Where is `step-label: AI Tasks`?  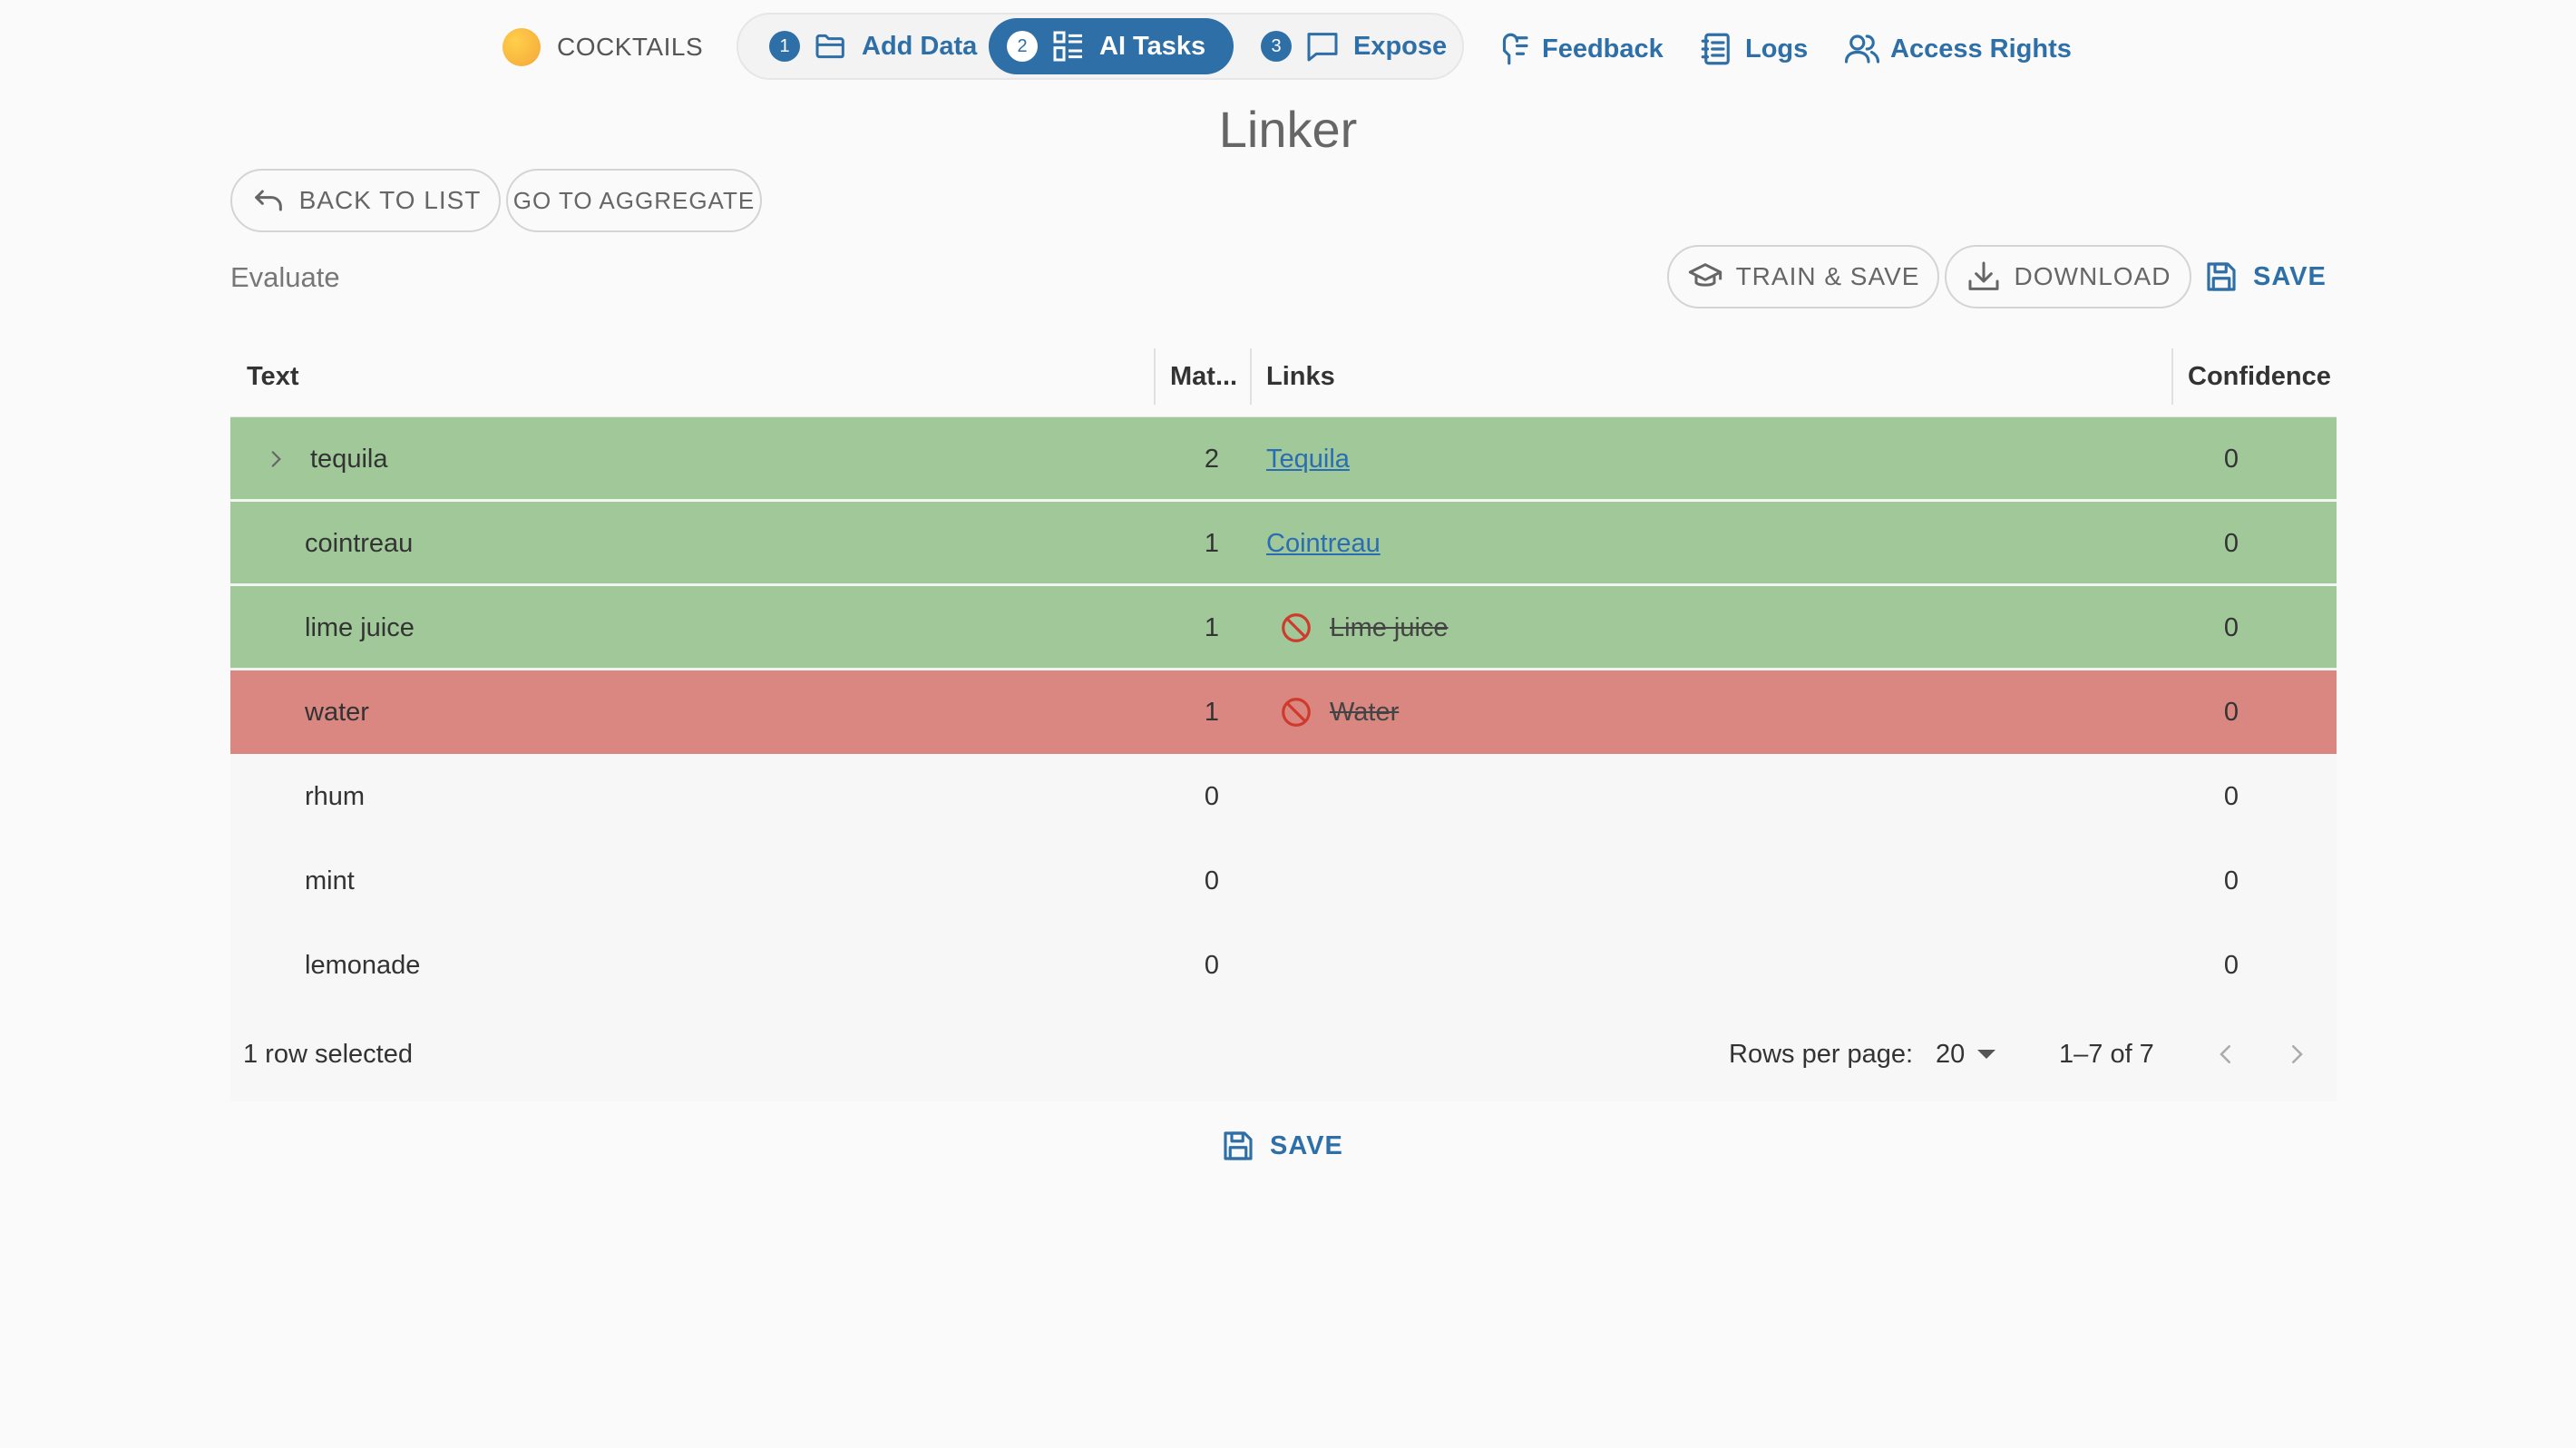
step-label: AI Tasks is located at coordinates (1152, 46).